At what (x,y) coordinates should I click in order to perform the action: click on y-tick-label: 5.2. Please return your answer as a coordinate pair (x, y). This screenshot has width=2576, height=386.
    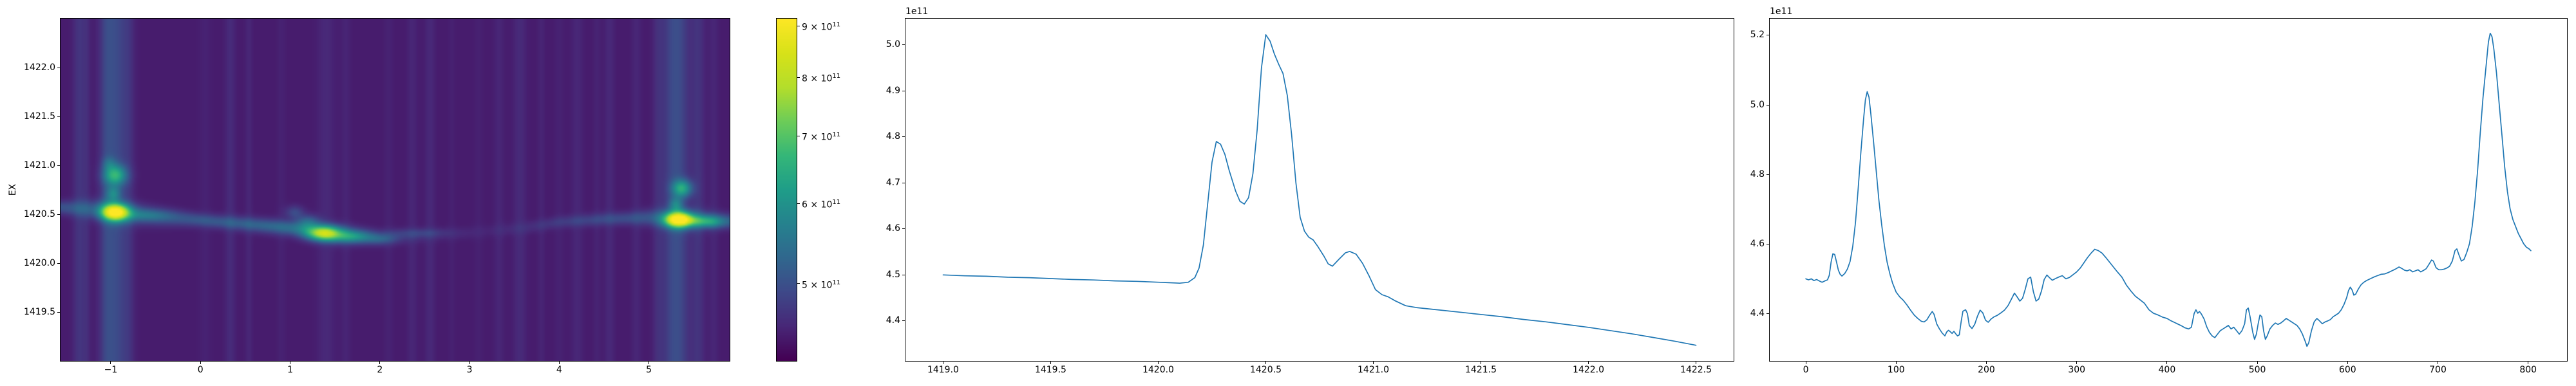
    Looking at the image, I should click on (1758, 35).